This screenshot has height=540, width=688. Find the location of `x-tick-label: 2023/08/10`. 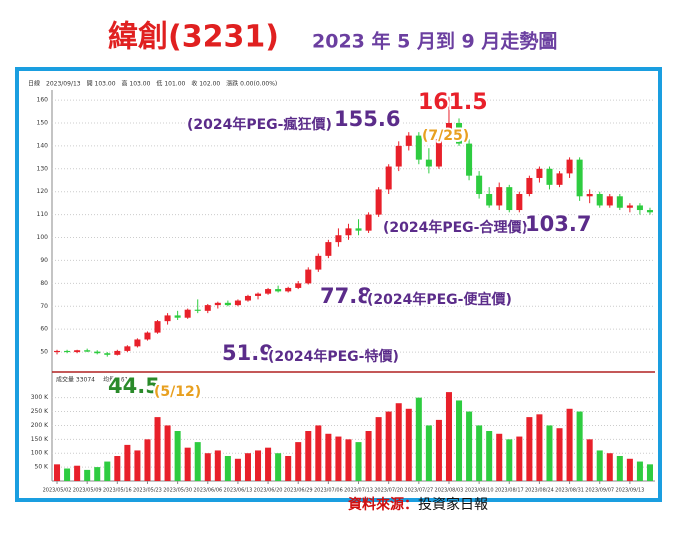

x-tick-label: 2023/08/10 is located at coordinates (479, 491).